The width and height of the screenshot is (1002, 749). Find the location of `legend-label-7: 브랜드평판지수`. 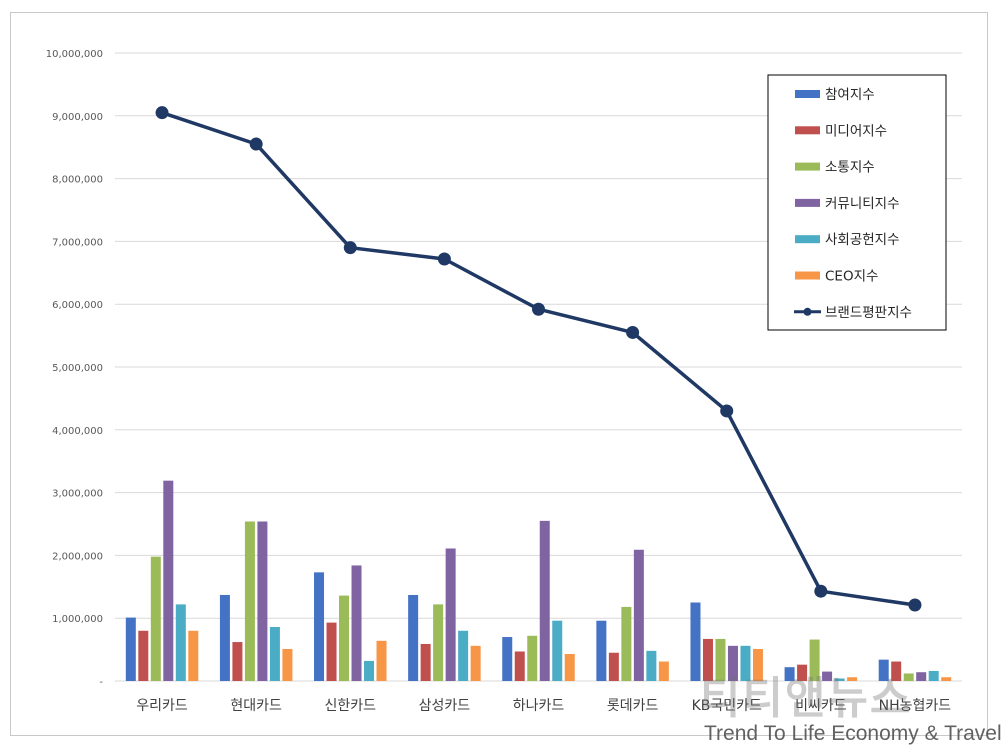

legend-label-7: 브랜드평판지수 is located at coordinates (868, 313).